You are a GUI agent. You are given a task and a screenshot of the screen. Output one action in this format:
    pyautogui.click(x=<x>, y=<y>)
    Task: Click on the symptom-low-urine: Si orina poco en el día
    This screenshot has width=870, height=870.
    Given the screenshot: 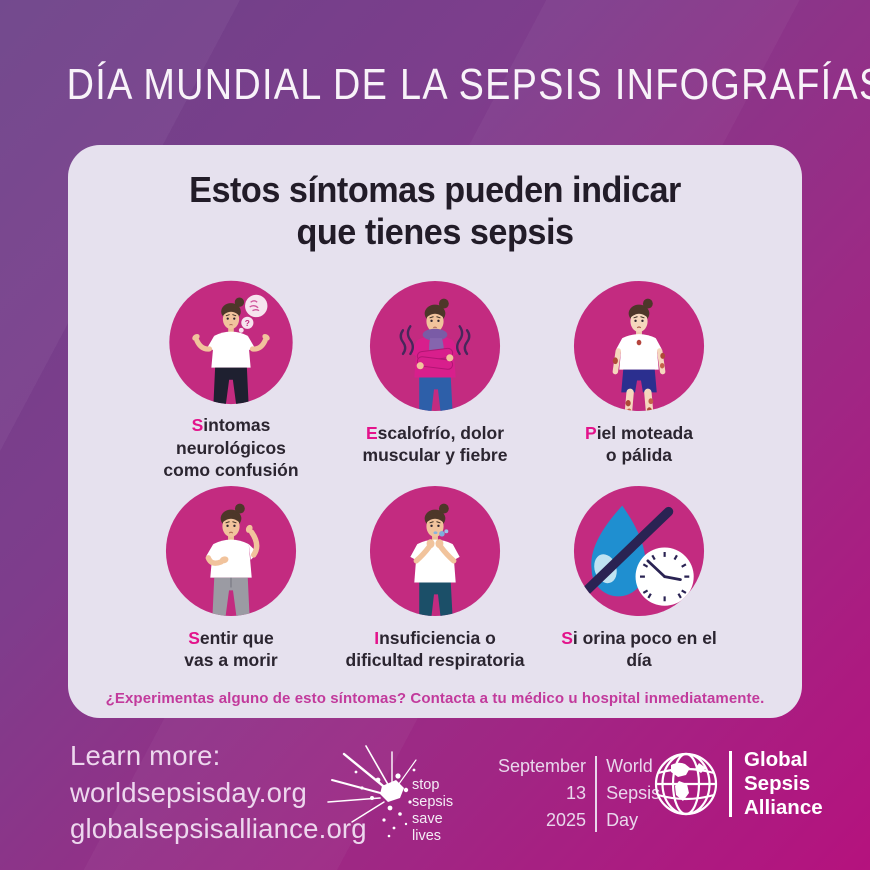 What is the action you would take?
    pyautogui.click(x=639, y=577)
    